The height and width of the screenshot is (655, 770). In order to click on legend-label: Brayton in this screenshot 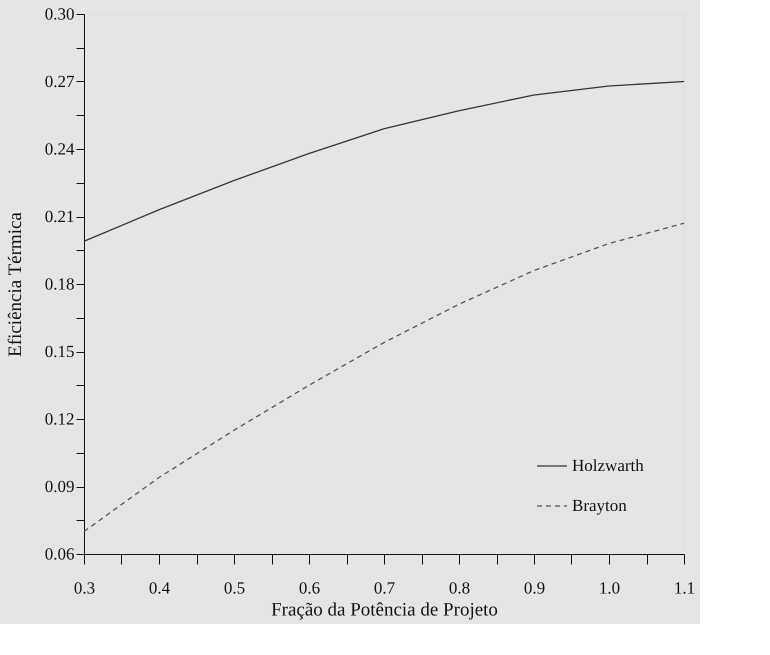, I will do `click(600, 505)`.